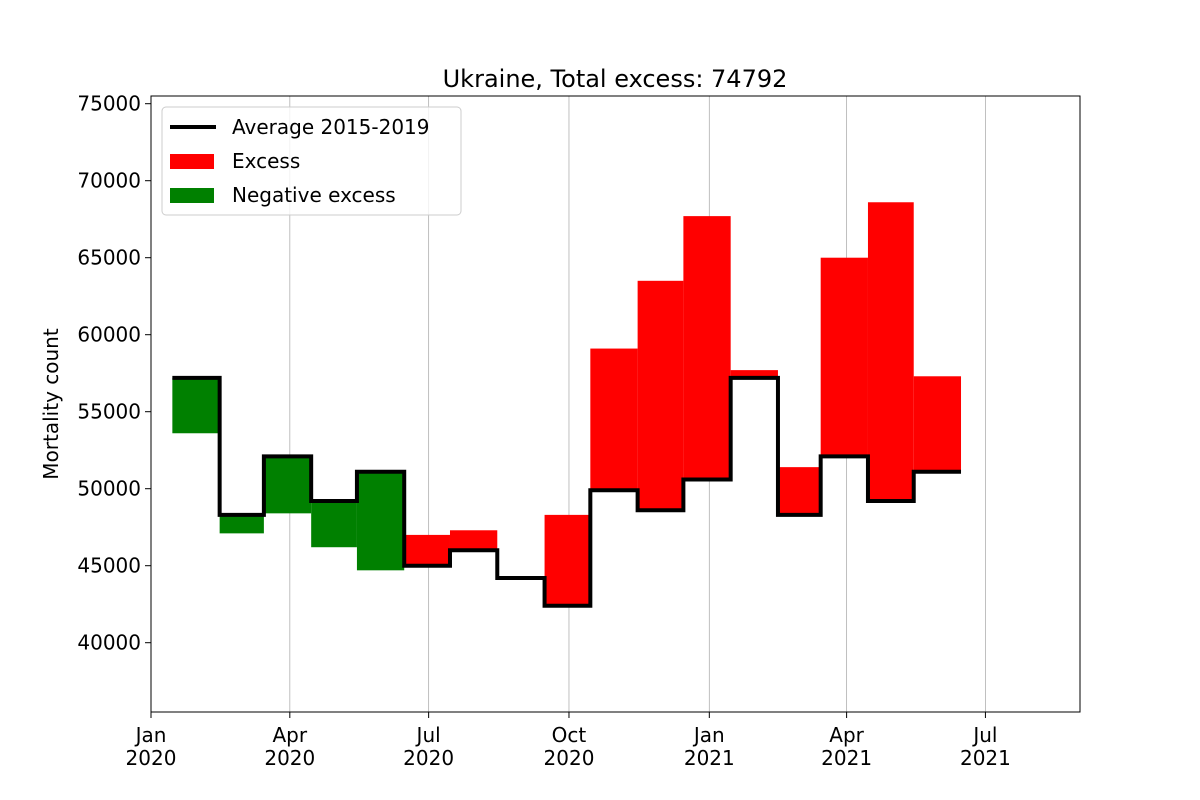  I want to click on y-tick-label-5: 65000, so click(109, 258).